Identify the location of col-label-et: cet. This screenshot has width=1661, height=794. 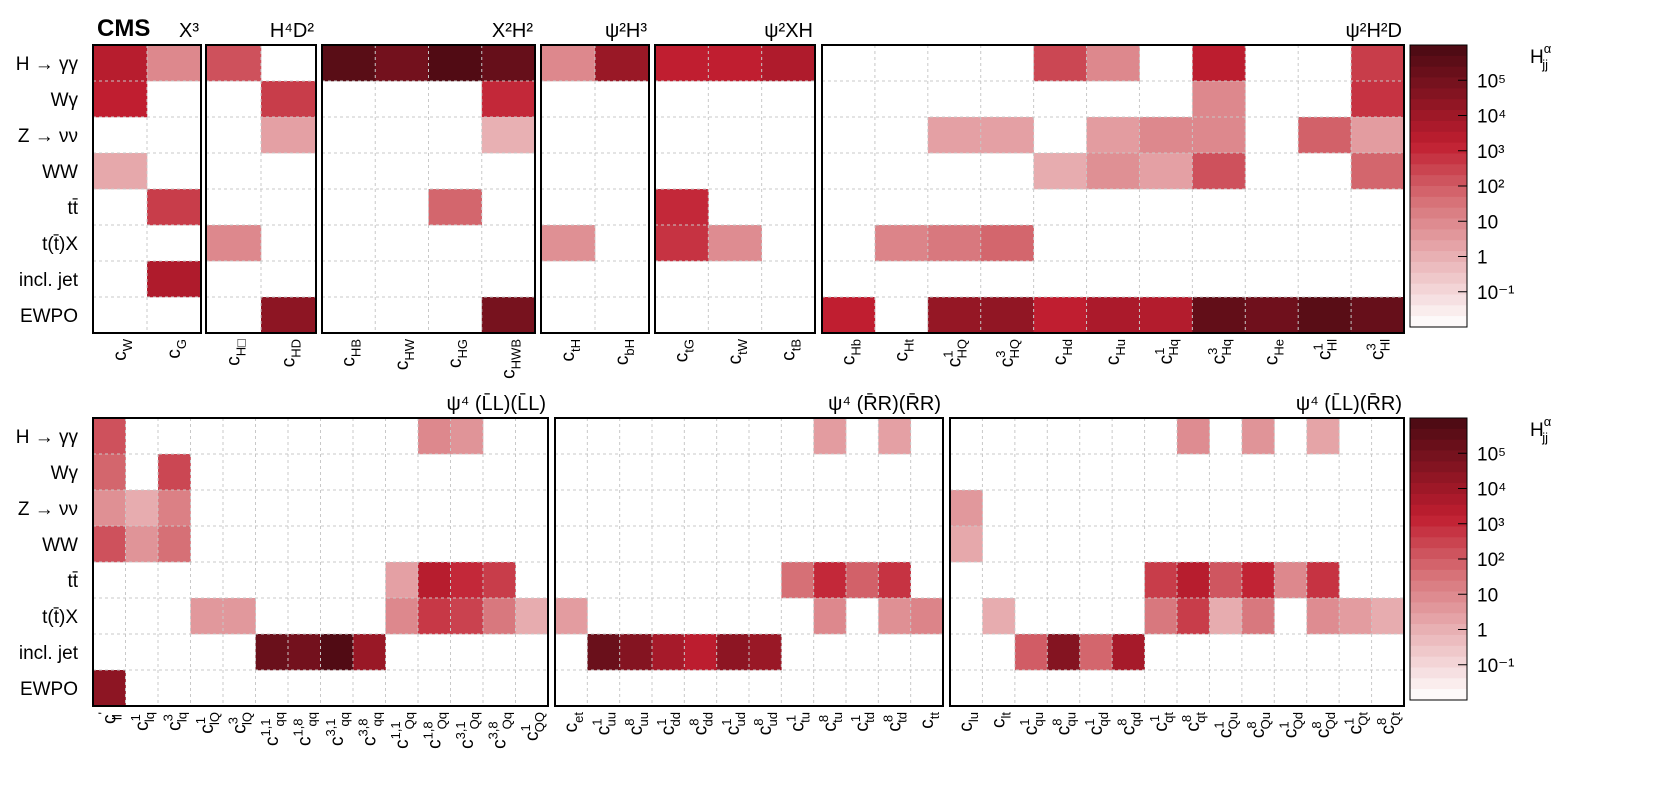
(573, 722).